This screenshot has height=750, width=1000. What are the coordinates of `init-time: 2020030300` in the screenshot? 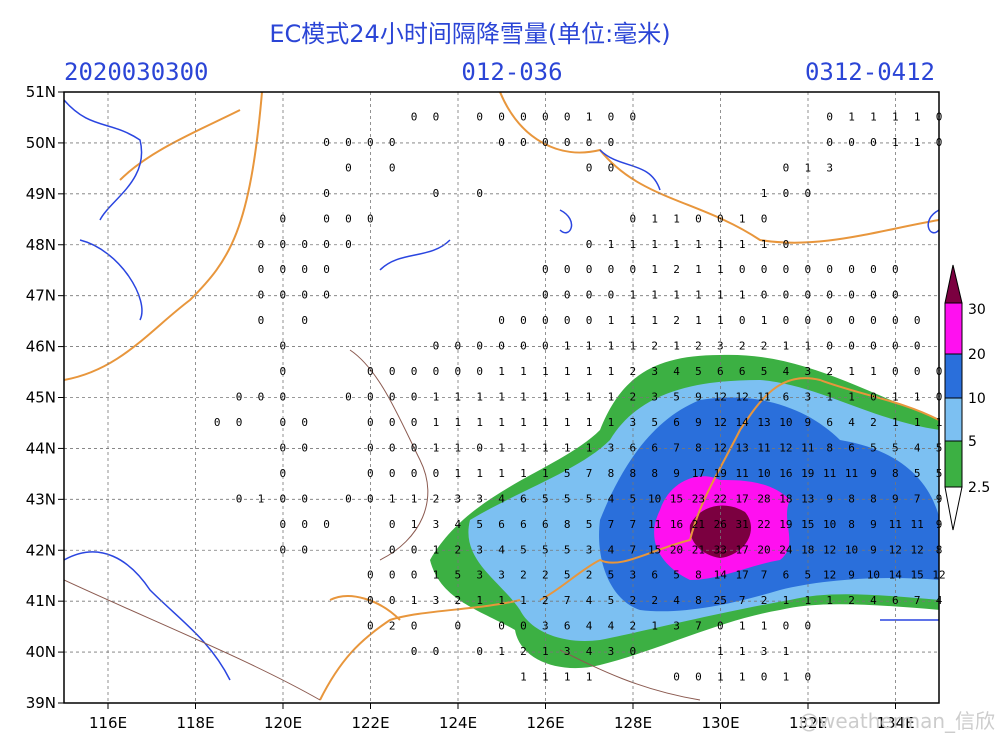 It's located at (136, 72).